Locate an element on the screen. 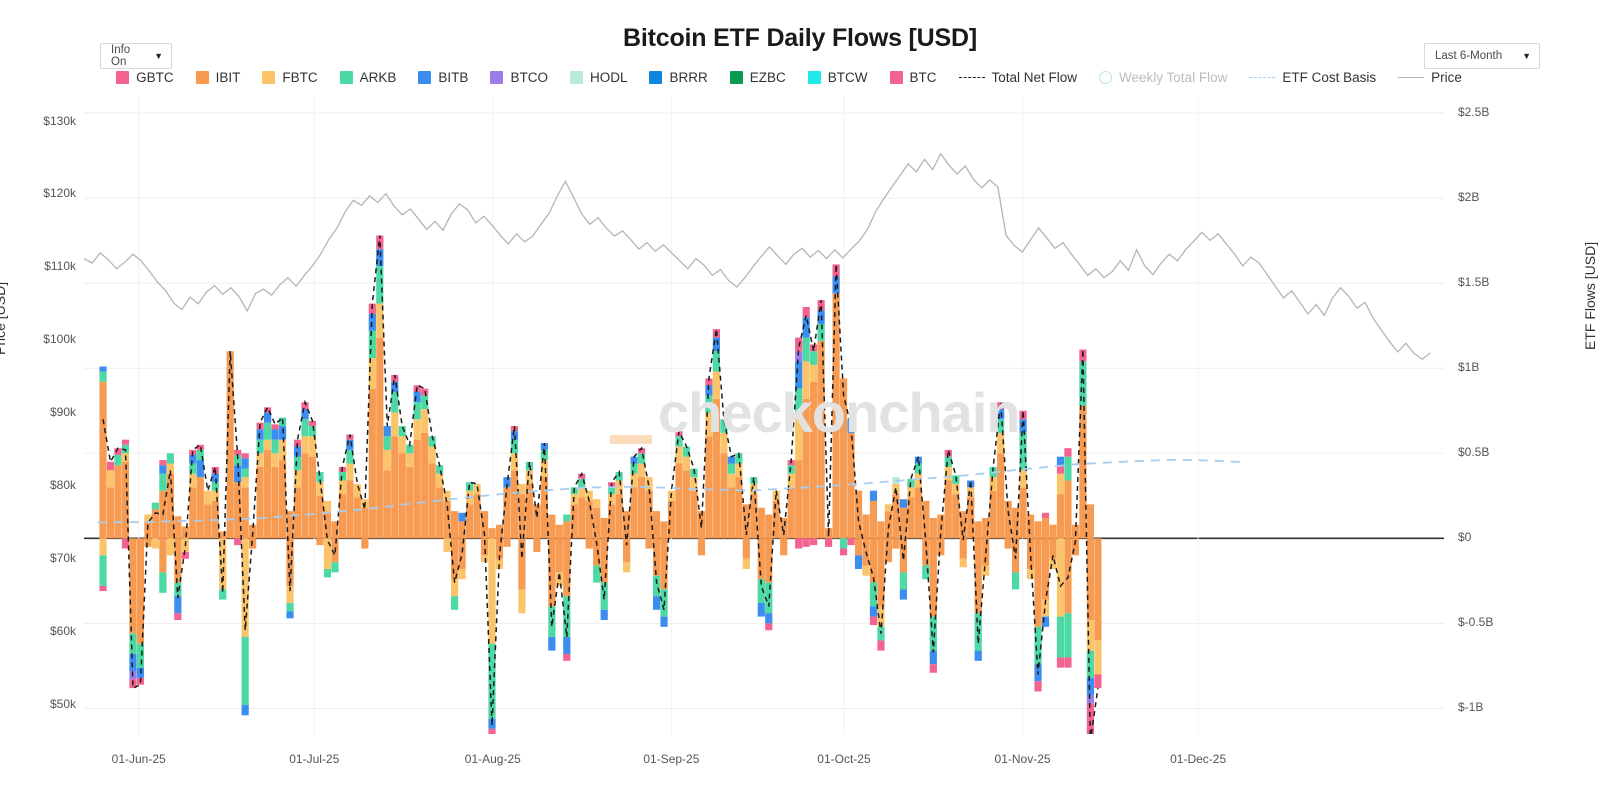 The image size is (1600, 803). legend-item-ibit: IBIT is located at coordinates (217, 77).